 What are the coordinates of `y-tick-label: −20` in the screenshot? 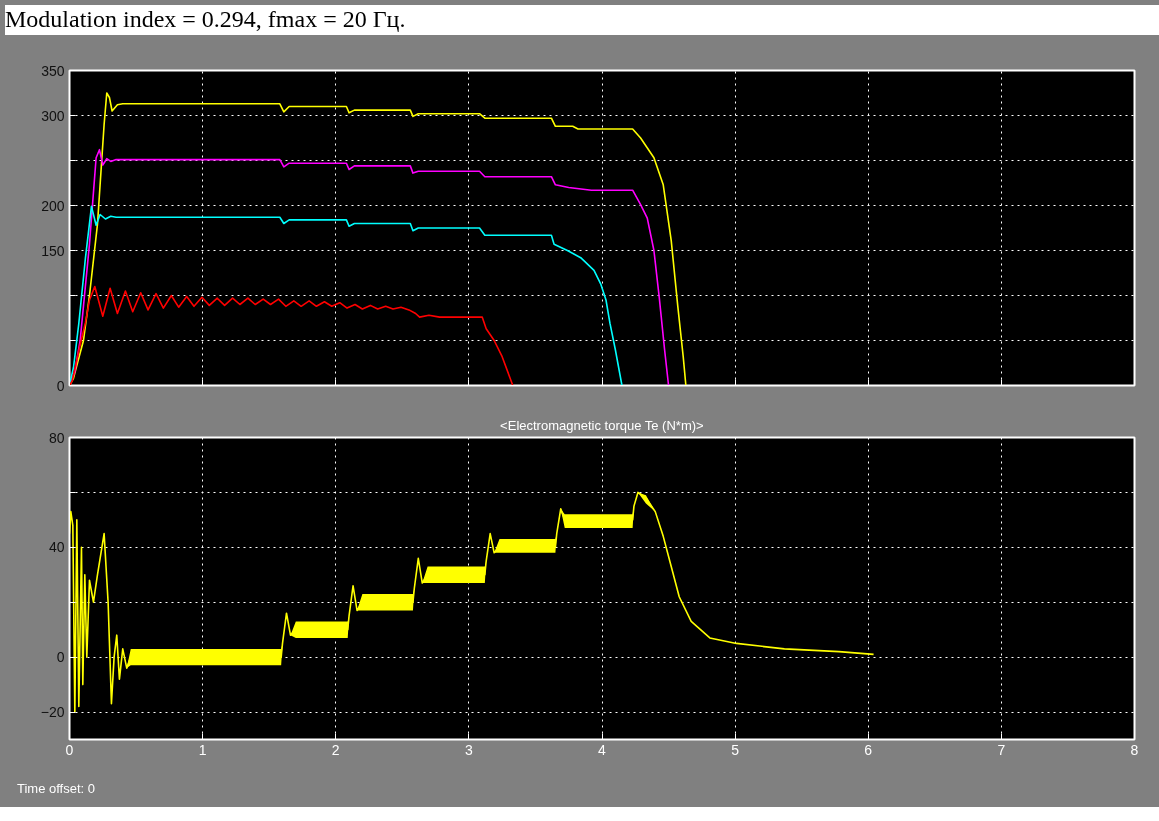 It's located at (52, 712).